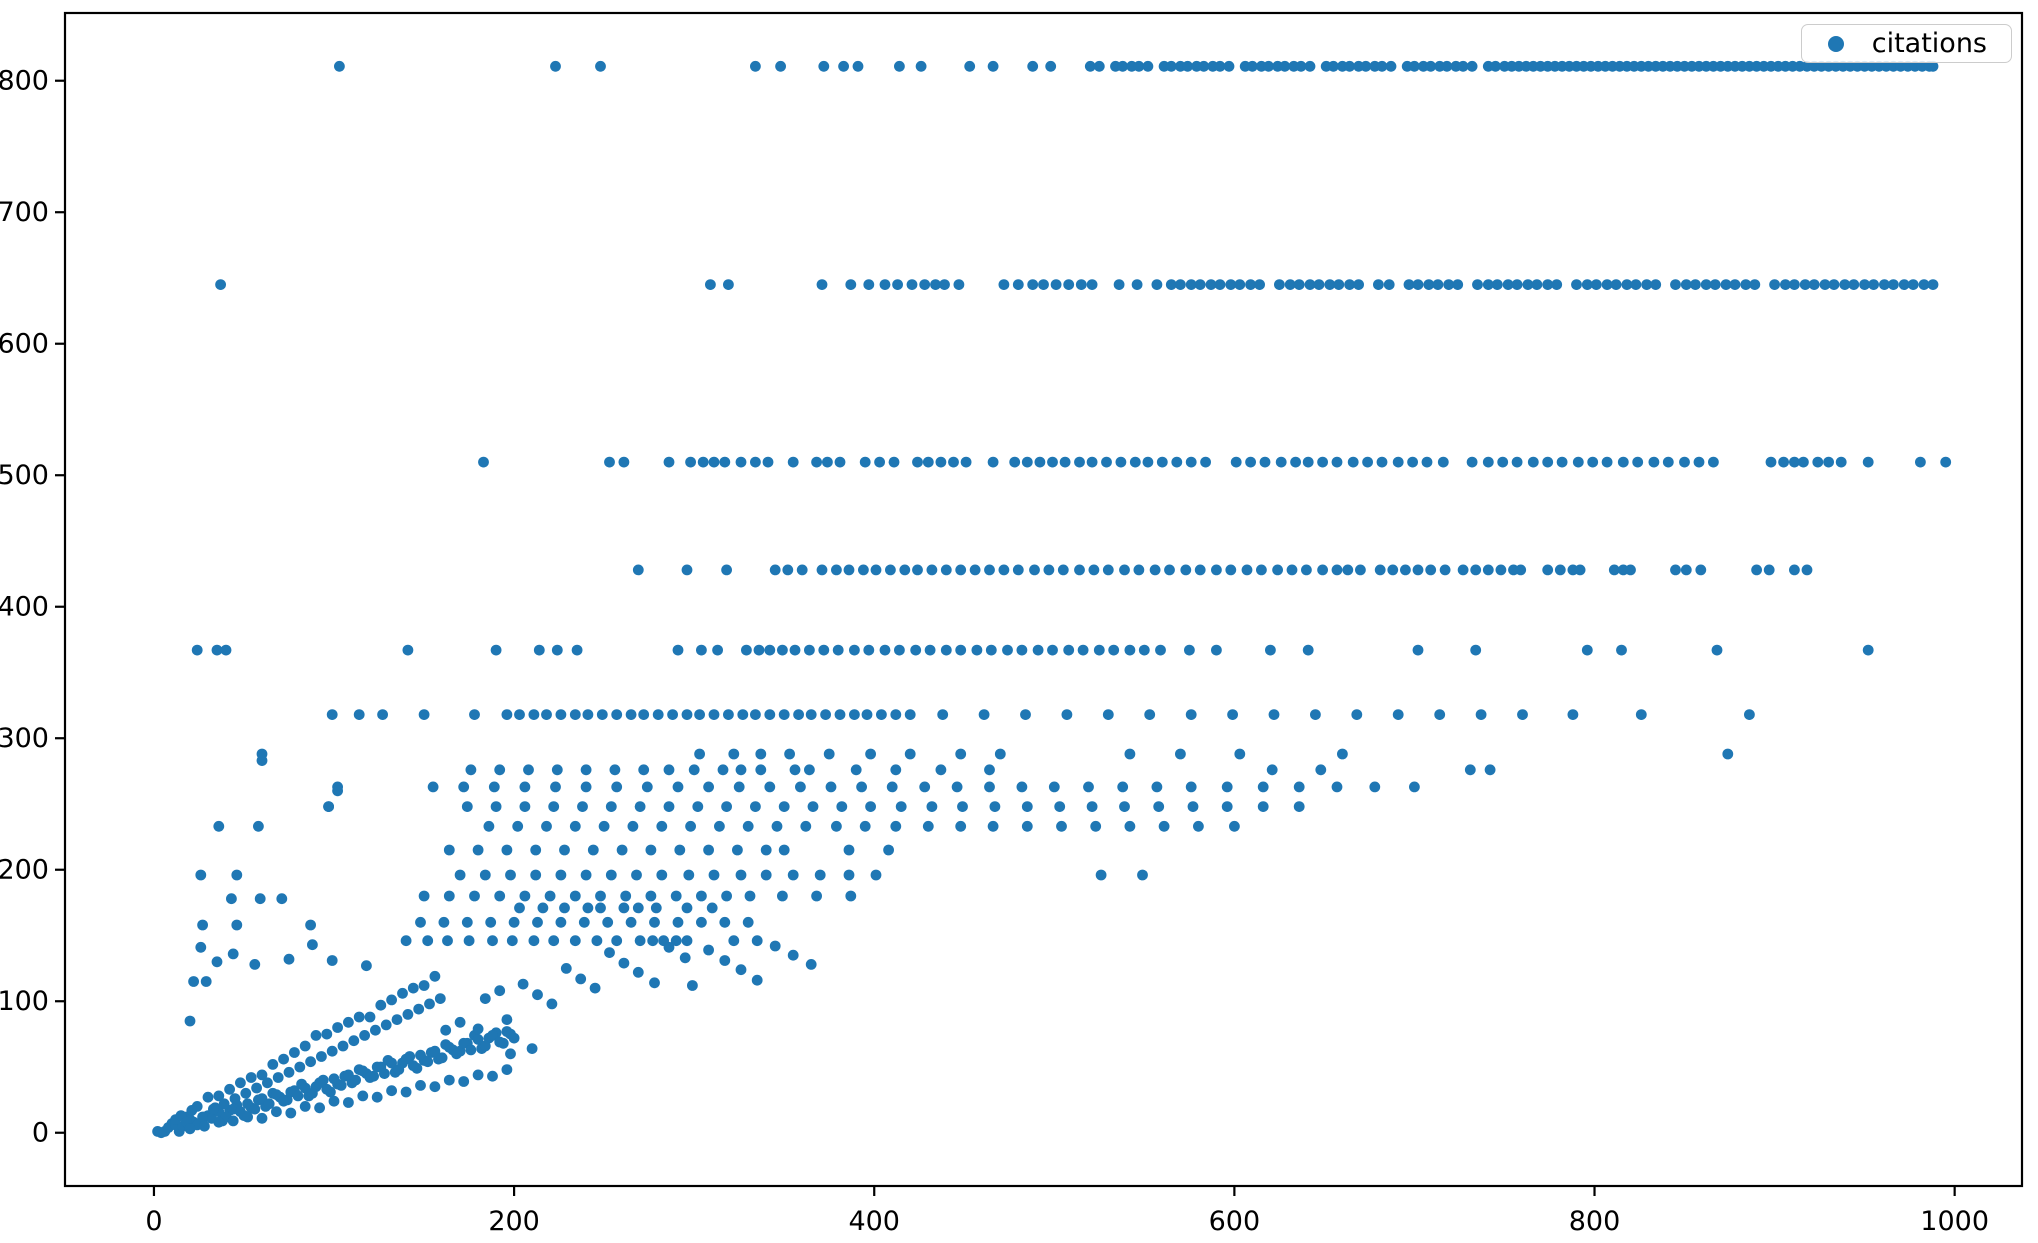 This screenshot has height=1243, width=2038. I want to click on y-tick-label: 300, so click(24, 738).